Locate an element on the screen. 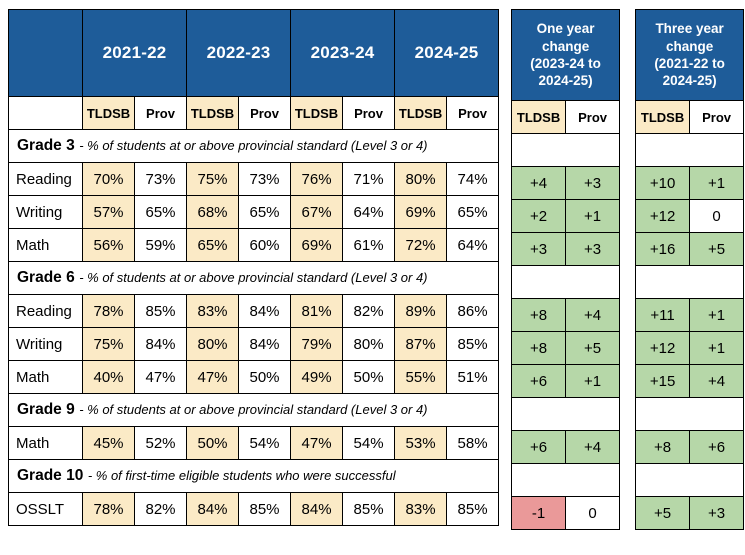 This screenshot has width=745, height=555. score-cell-prov: 82% is located at coordinates (369, 311).